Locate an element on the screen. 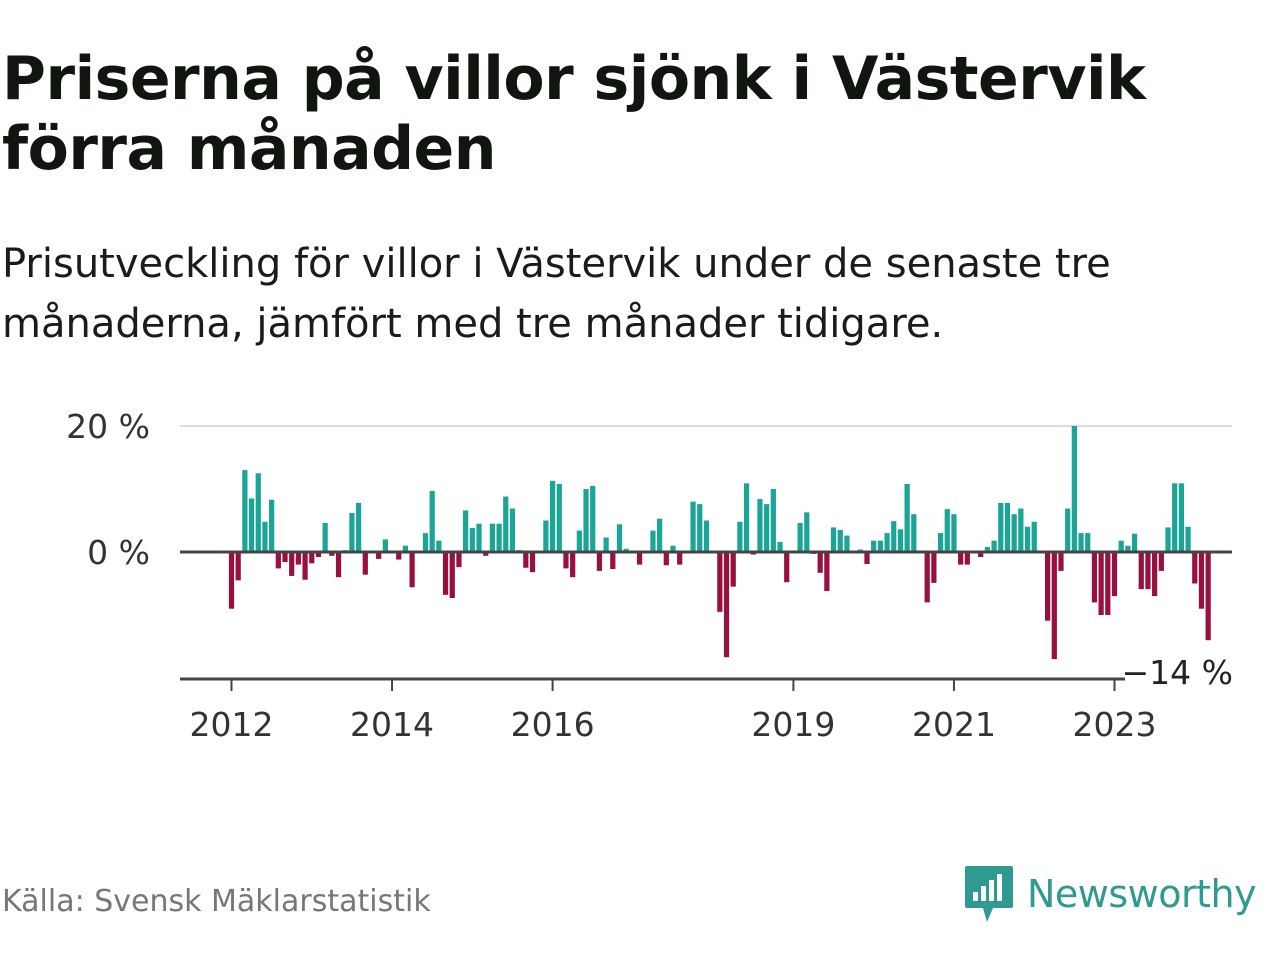 Image resolution: width=1280 pixels, height=960 pixels. latest-value-label: −14 % is located at coordinates (1178, 672).